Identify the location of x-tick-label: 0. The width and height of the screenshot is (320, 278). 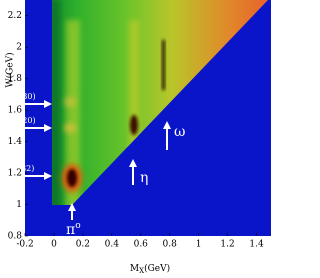
(54, 245).